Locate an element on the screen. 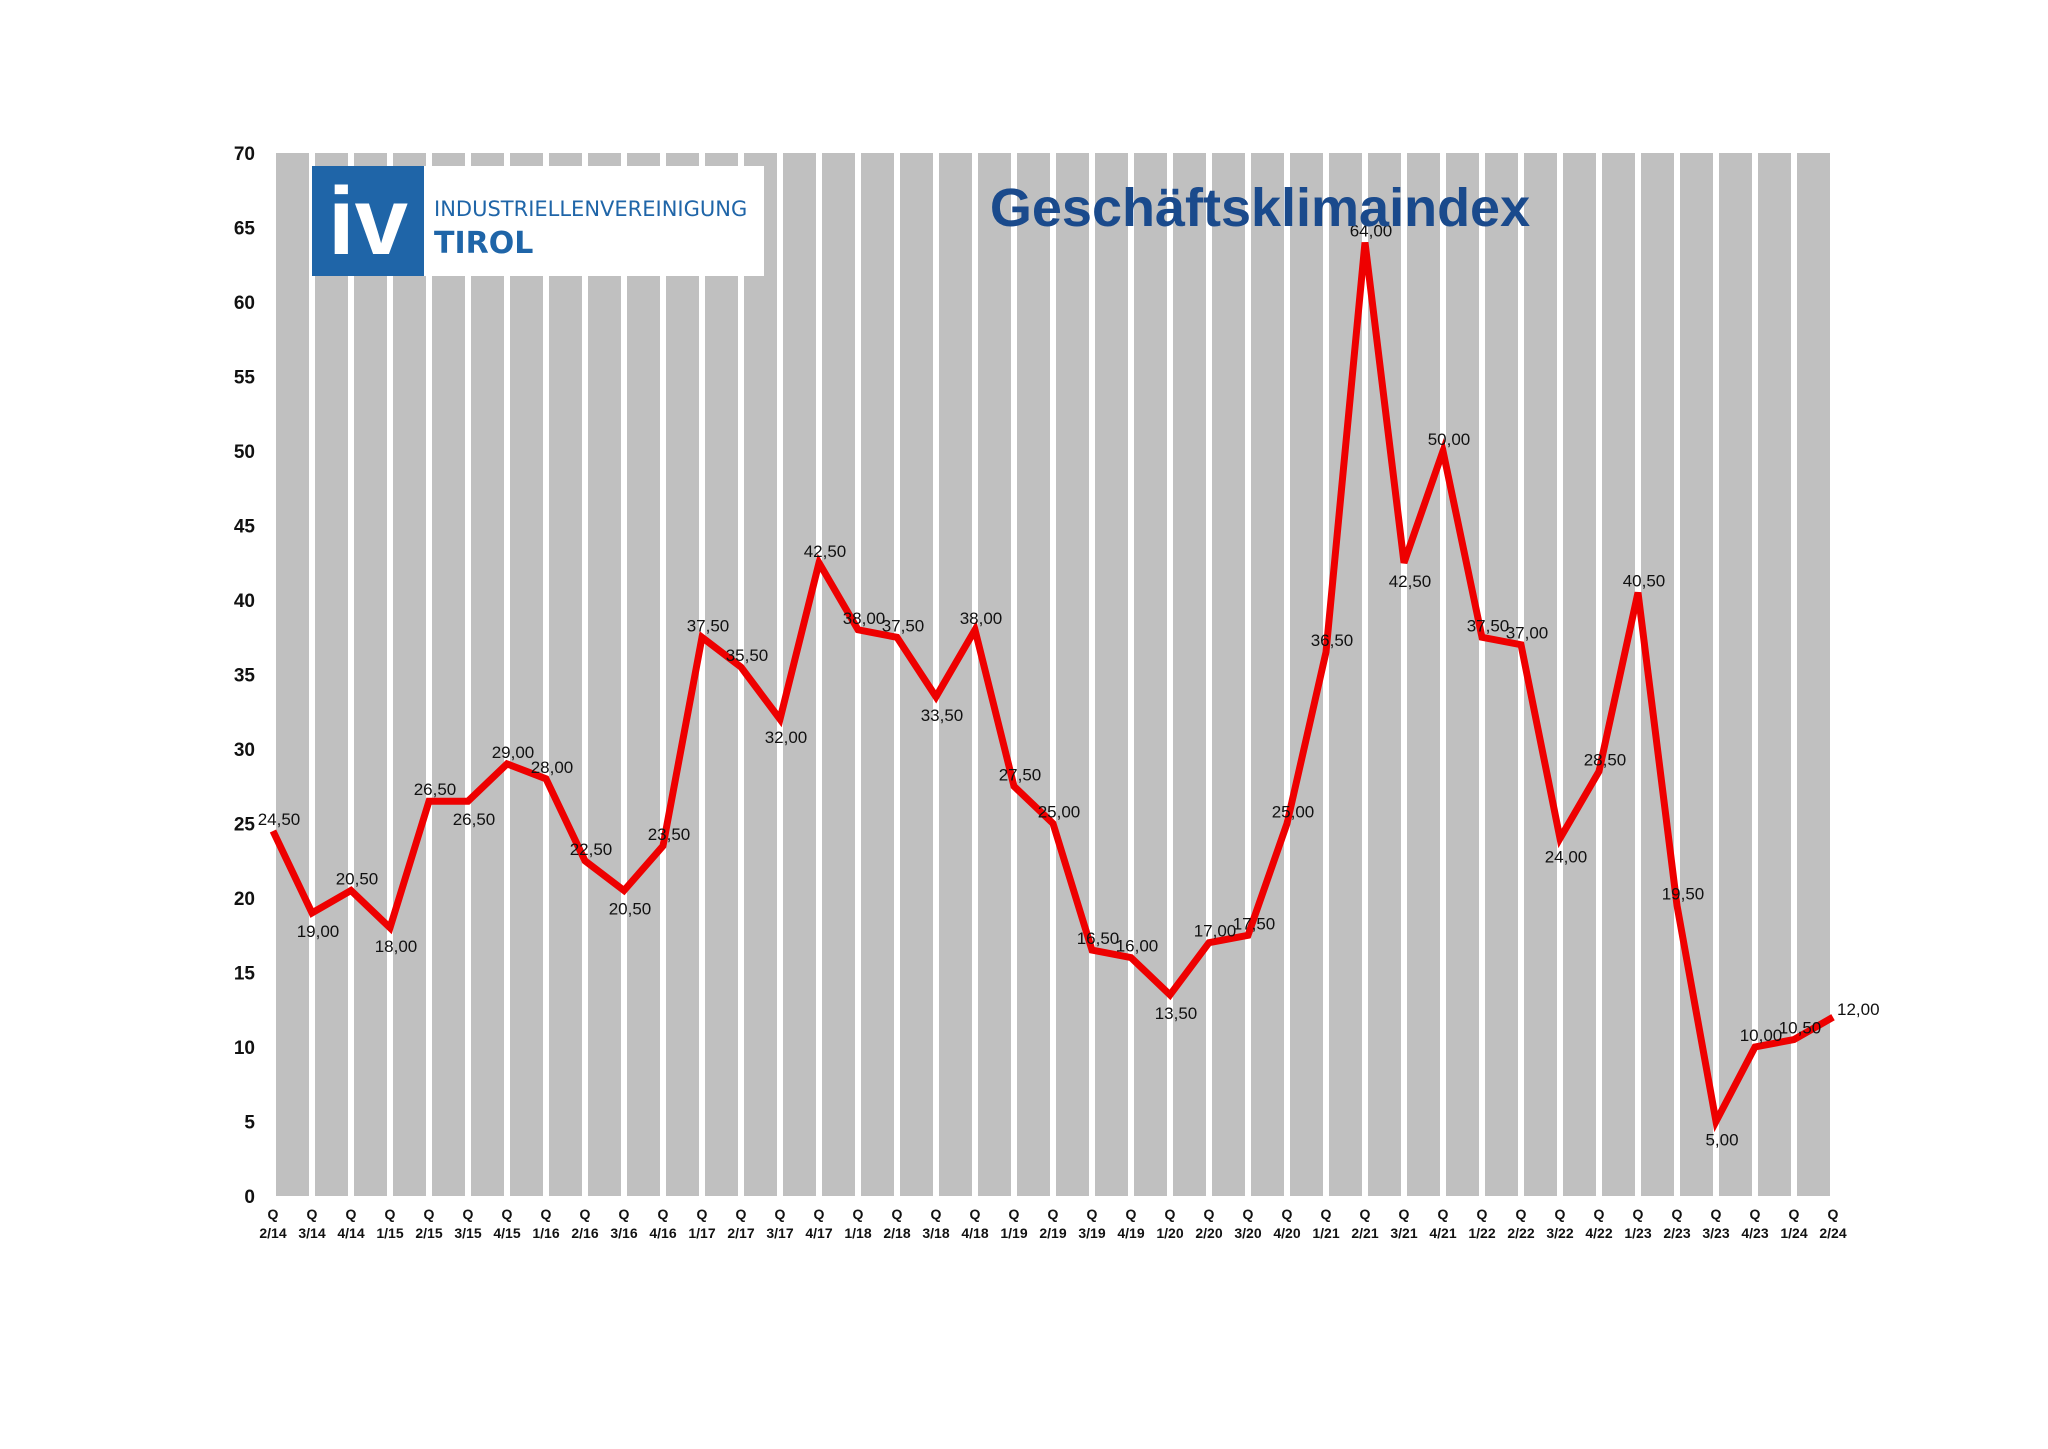  data-label: 64,00 is located at coordinates (1371, 230).